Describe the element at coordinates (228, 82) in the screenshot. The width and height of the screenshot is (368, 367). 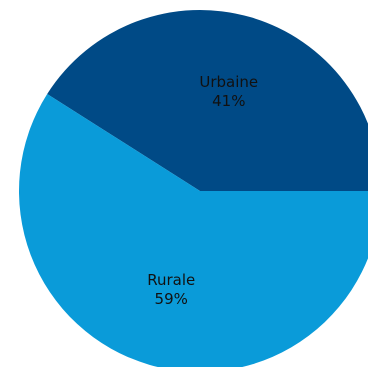
I see `pie-slice-label: Urbaine` at that location.